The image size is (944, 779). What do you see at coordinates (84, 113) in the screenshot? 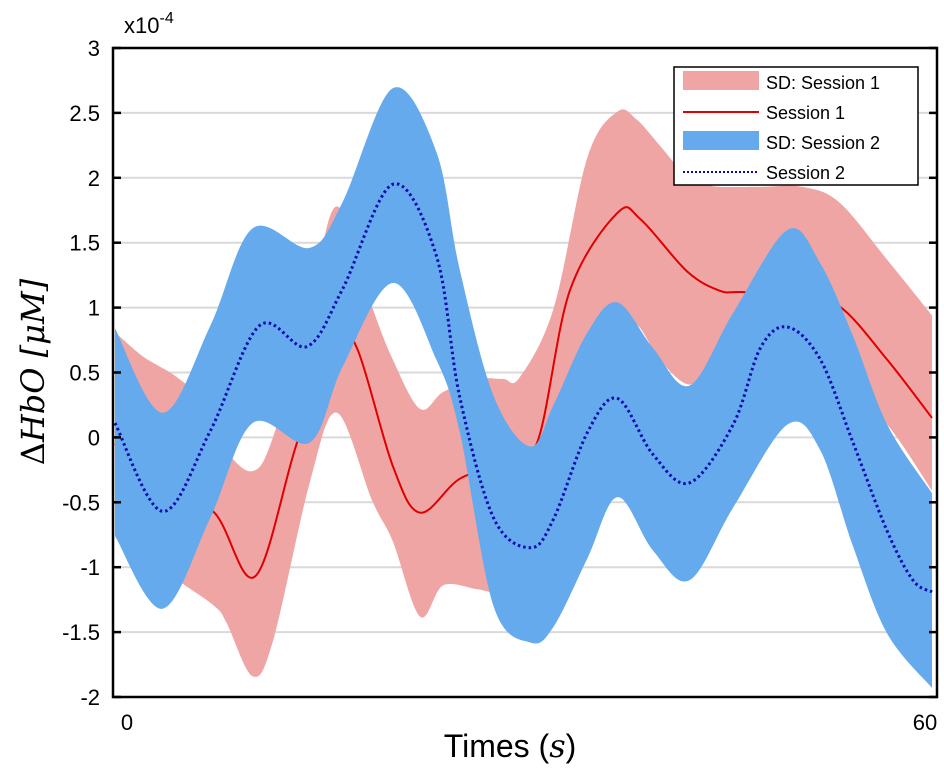
I see `y-tick-label: 2.5` at bounding box center [84, 113].